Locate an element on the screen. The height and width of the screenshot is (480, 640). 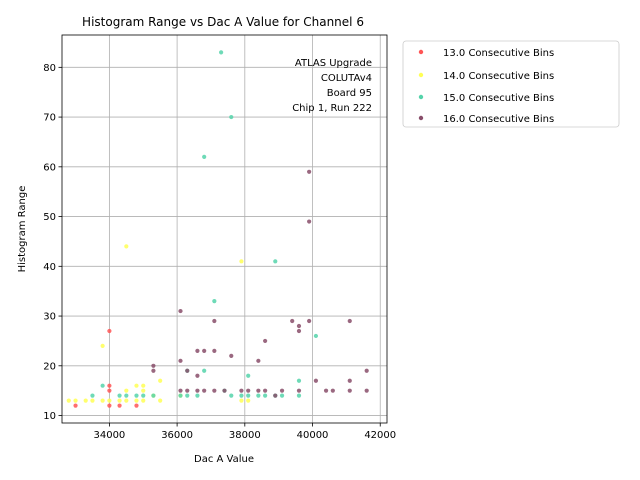
annotation-line-2: COLUTAv4 is located at coordinates (346, 78).